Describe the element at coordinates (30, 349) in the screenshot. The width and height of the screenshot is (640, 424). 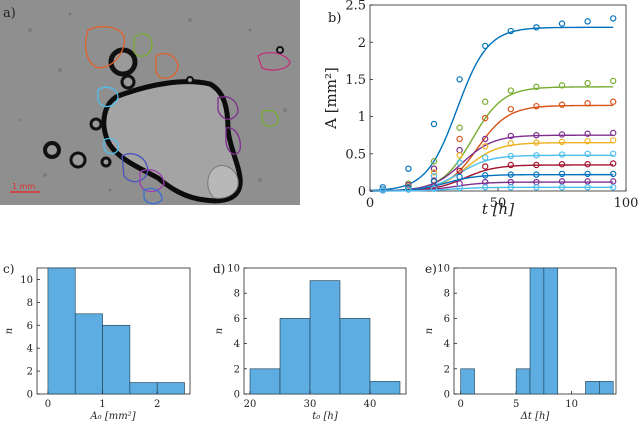
I see `c-y-tick-label: 4` at that location.